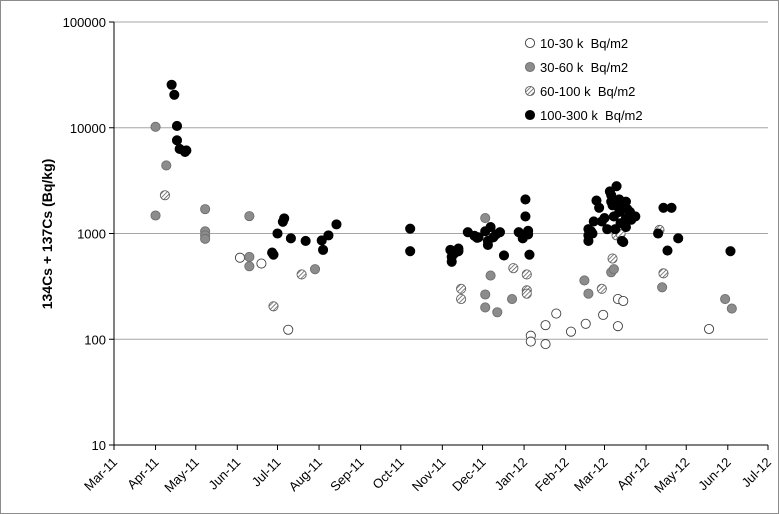 This screenshot has height=514, width=779. Describe the element at coordinates (510, 474) in the screenshot. I see `x-tick-label: Jan-12` at that location.